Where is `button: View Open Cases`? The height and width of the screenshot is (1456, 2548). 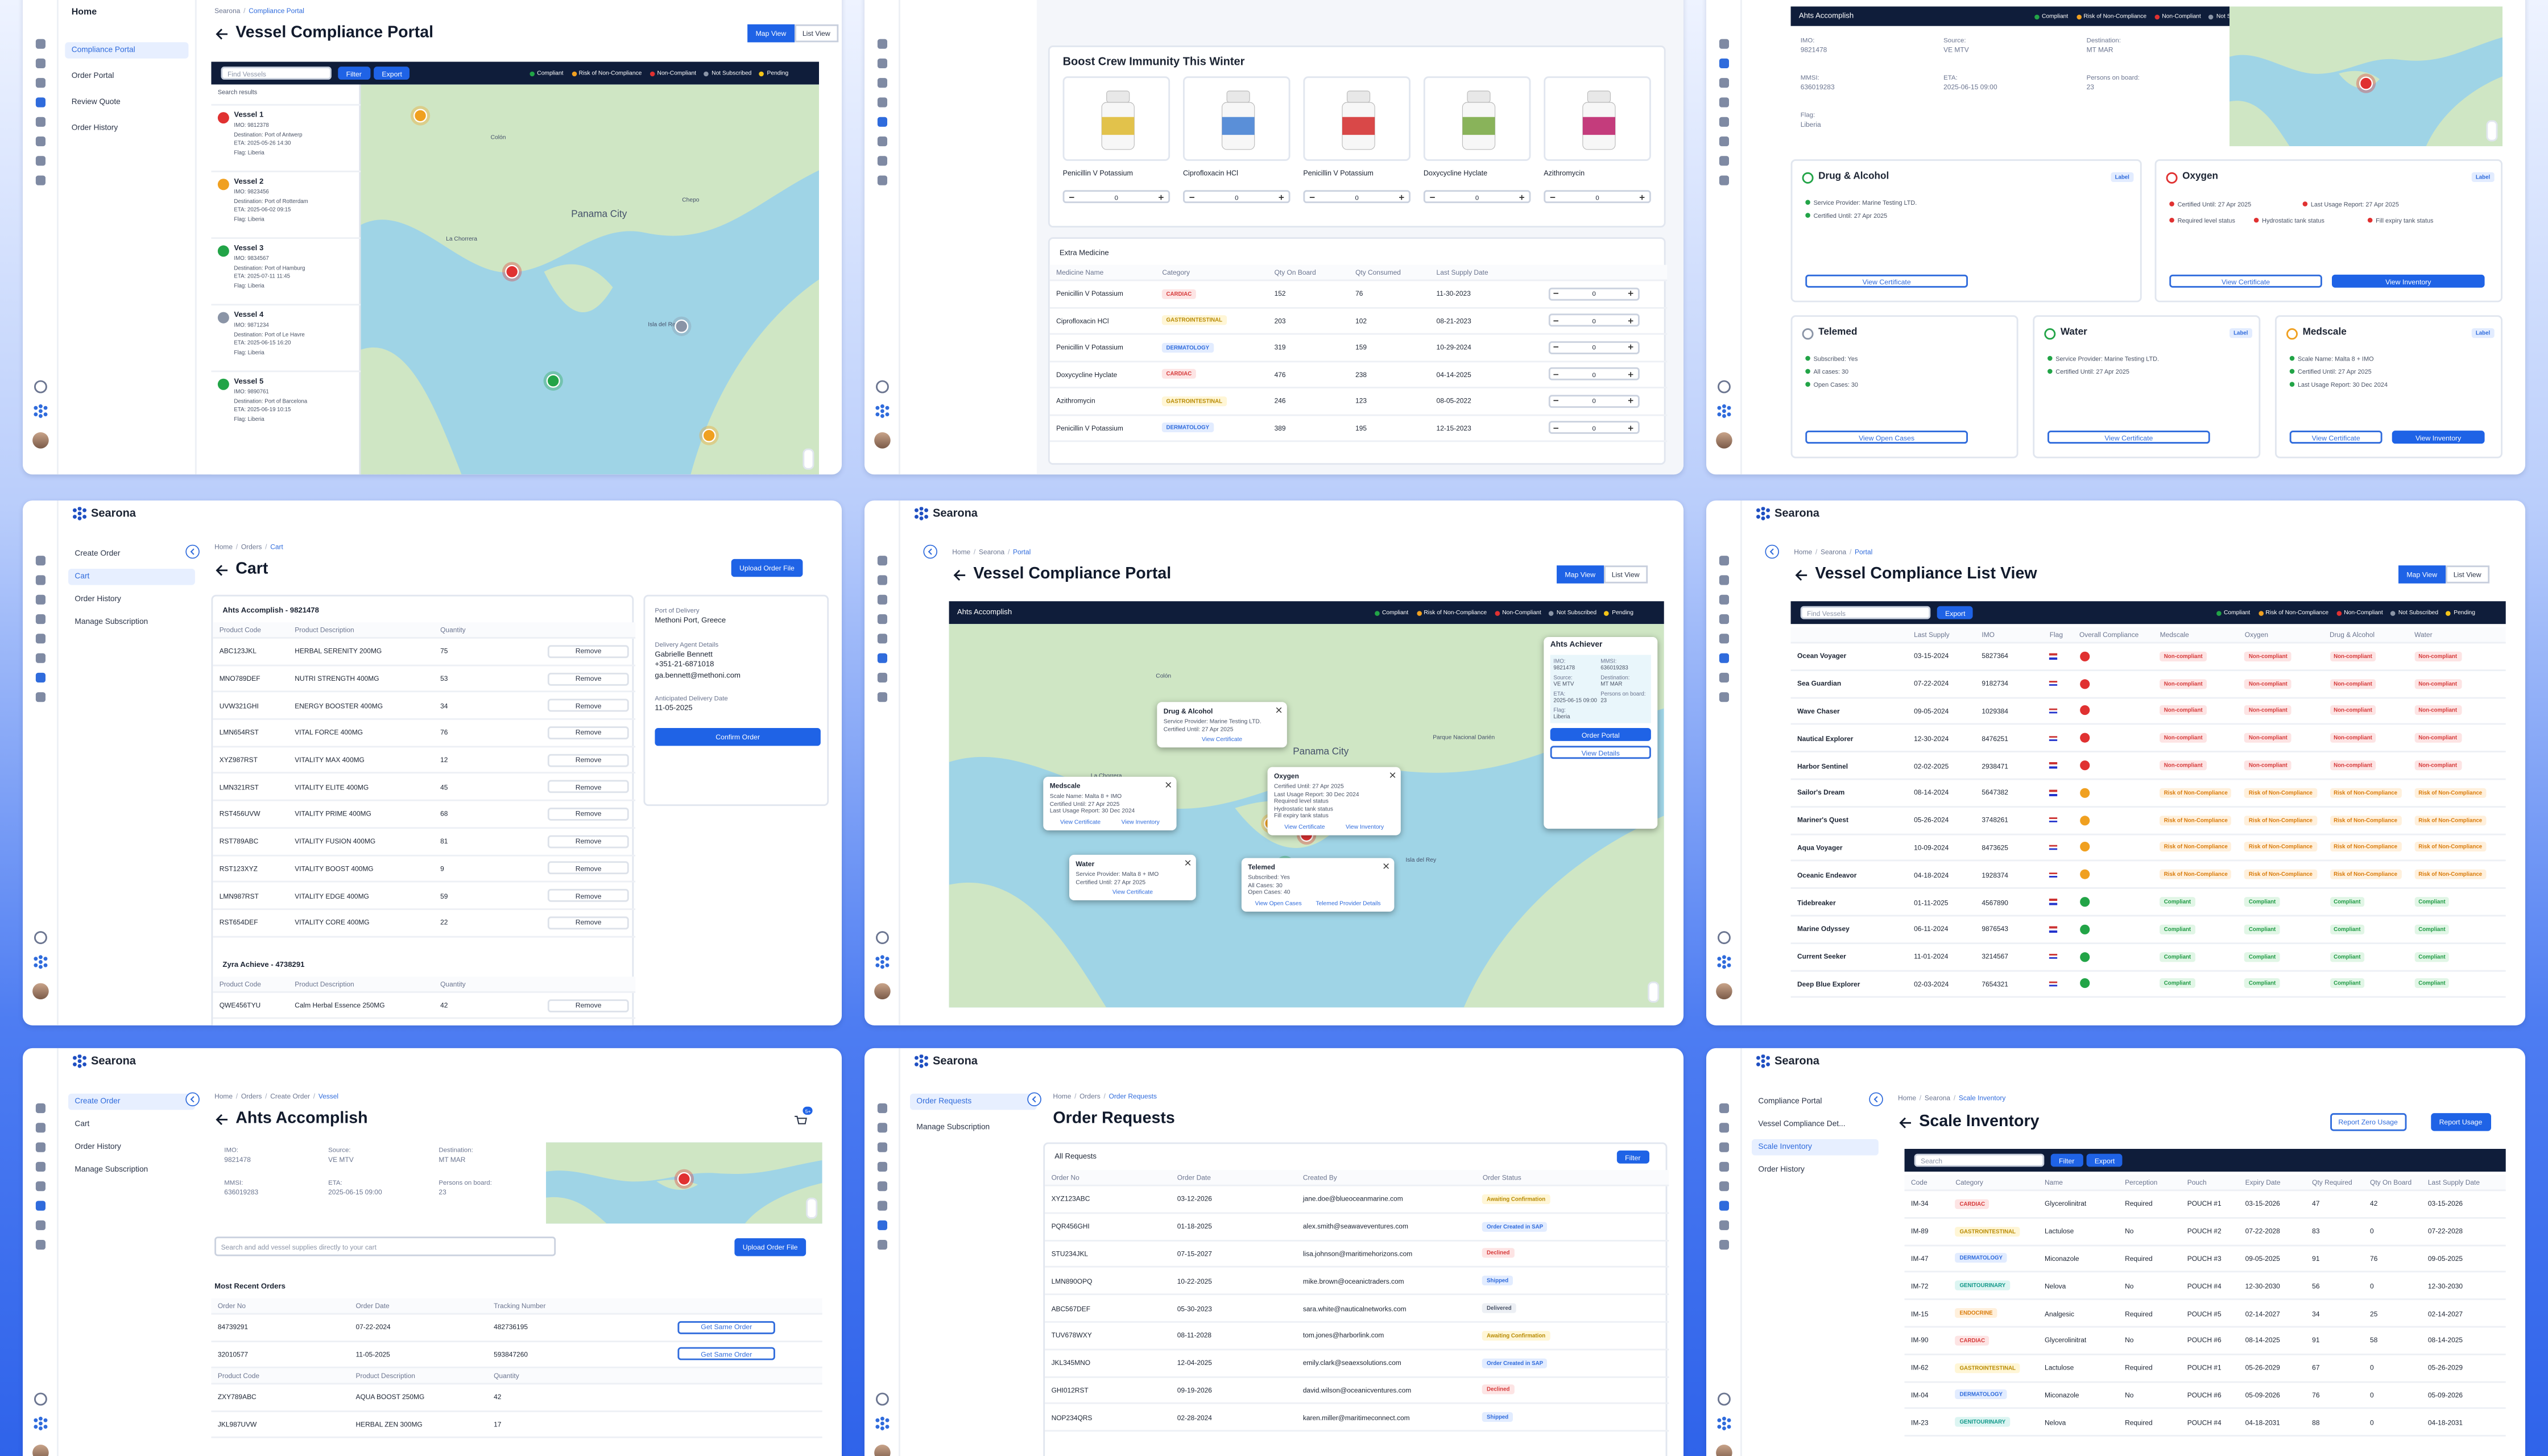
button: View Open Cases is located at coordinates (1886, 437).